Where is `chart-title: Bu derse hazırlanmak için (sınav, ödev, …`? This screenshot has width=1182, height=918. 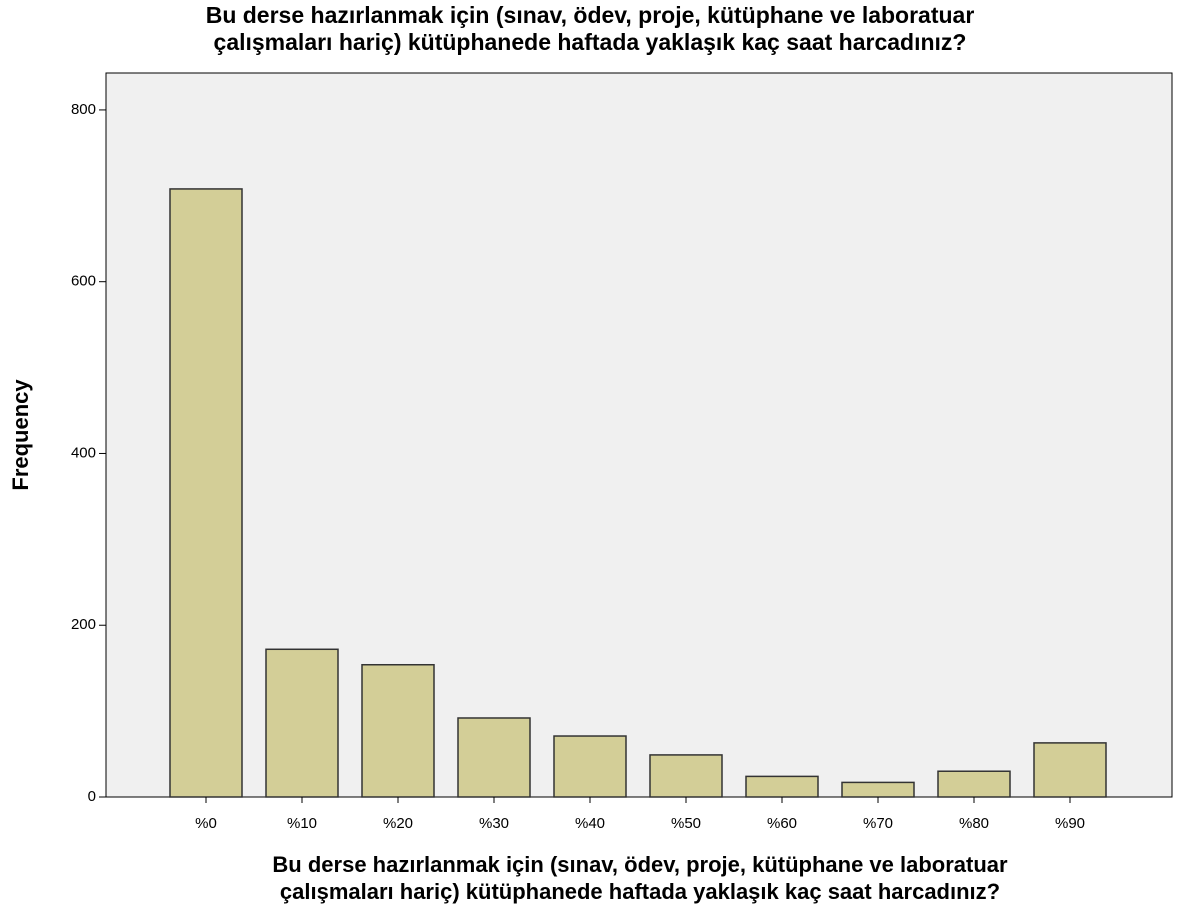
chart-title: Bu derse hazırlanmak için (sınav, ödev, … is located at coordinates (590, 15).